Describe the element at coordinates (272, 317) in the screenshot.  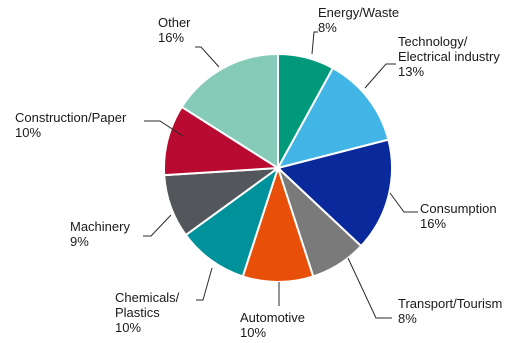
I see `slice-name-label: Automotive` at that location.